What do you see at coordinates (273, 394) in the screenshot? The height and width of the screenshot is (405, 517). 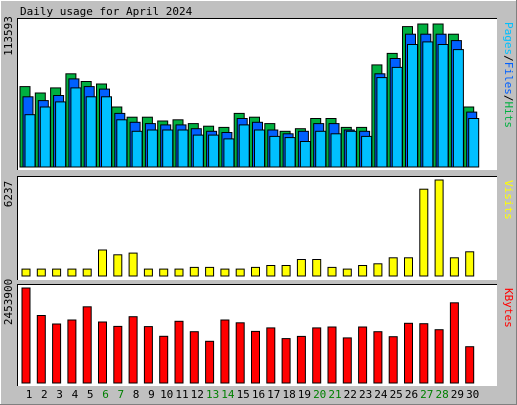 I see `x-label-day-17: 17` at bounding box center [273, 394].